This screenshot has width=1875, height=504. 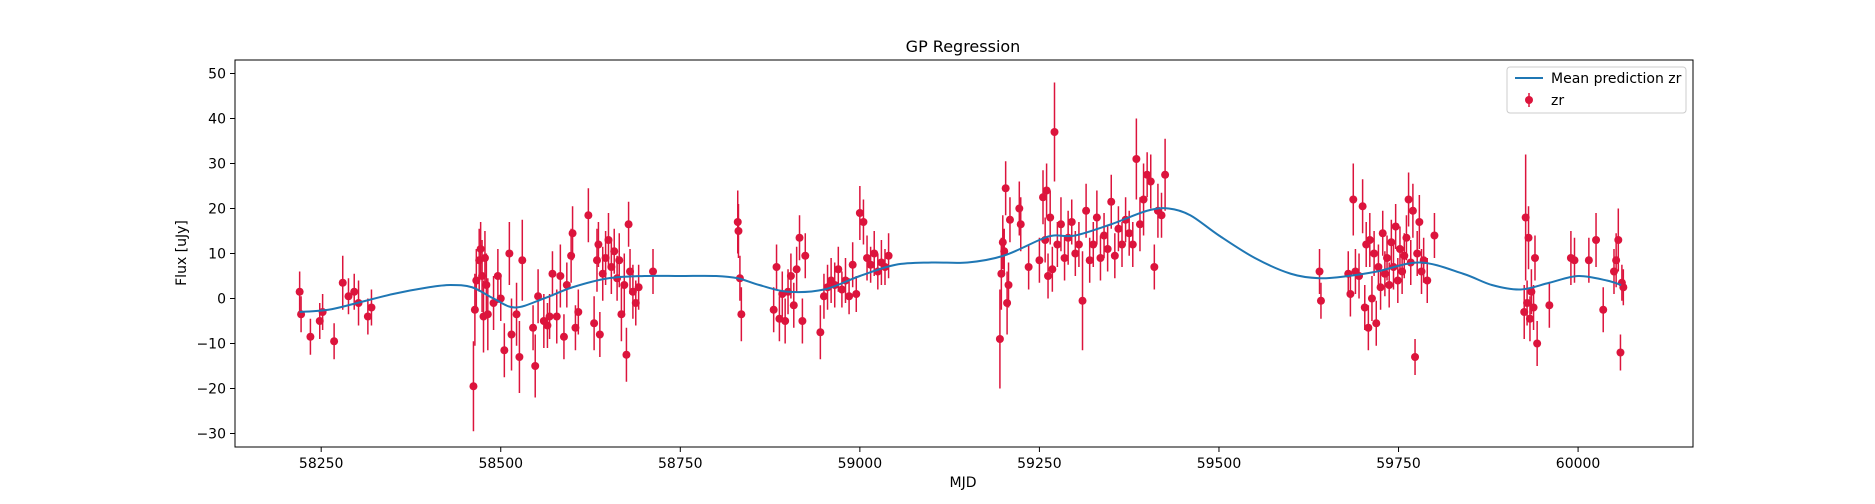 What do you see at coordinates (949, 459) in the screenshot?
I see `x-axis: 58250 58500 58750 59000 59250 59500 59750 60000` at bounding box center [949, 459].